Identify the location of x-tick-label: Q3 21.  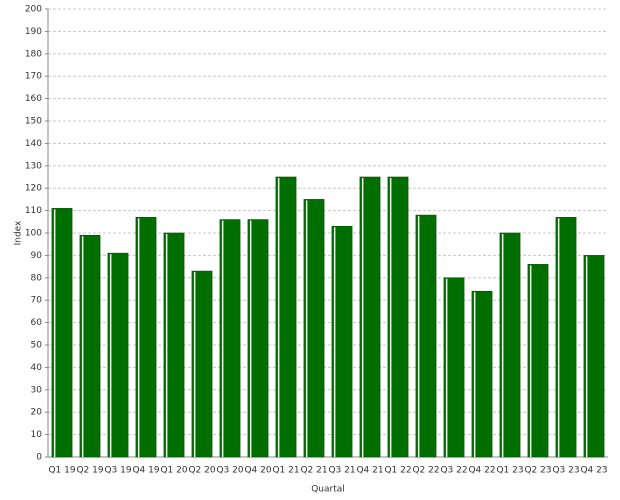
(341, 471).